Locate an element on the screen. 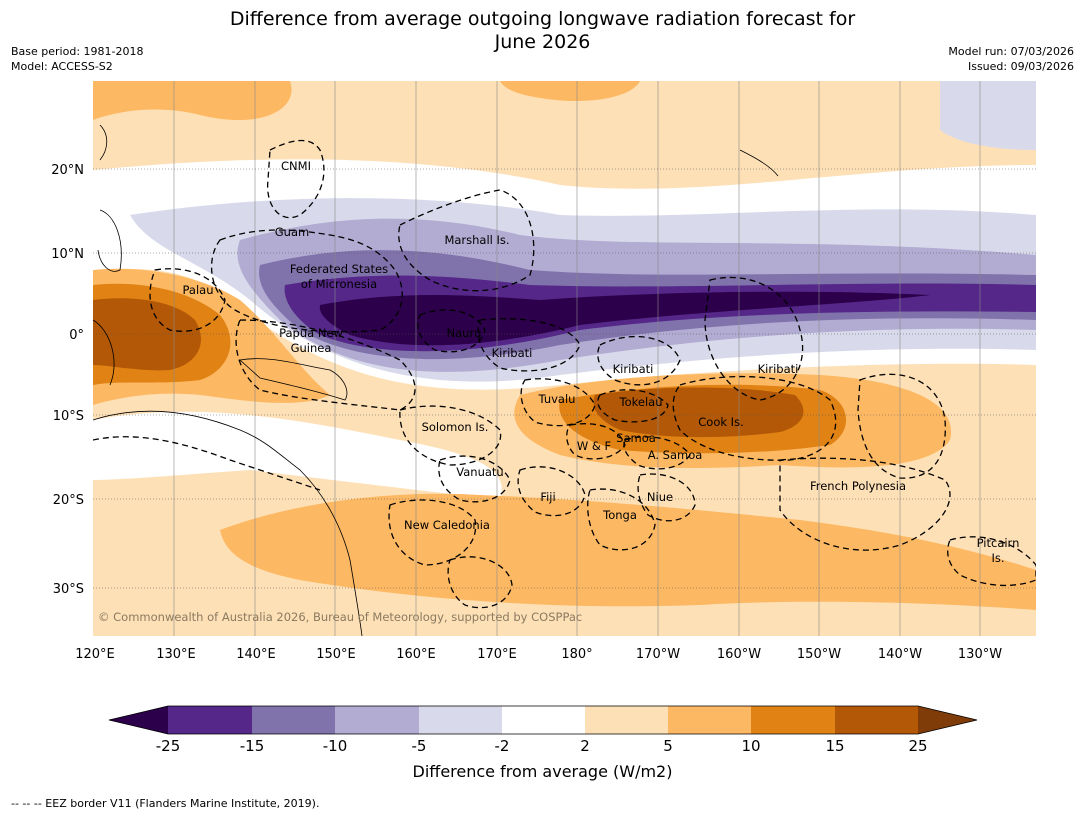 The height and width of the screenshot is (816, 1085). eez-cook is located at coordinates (754, 418).